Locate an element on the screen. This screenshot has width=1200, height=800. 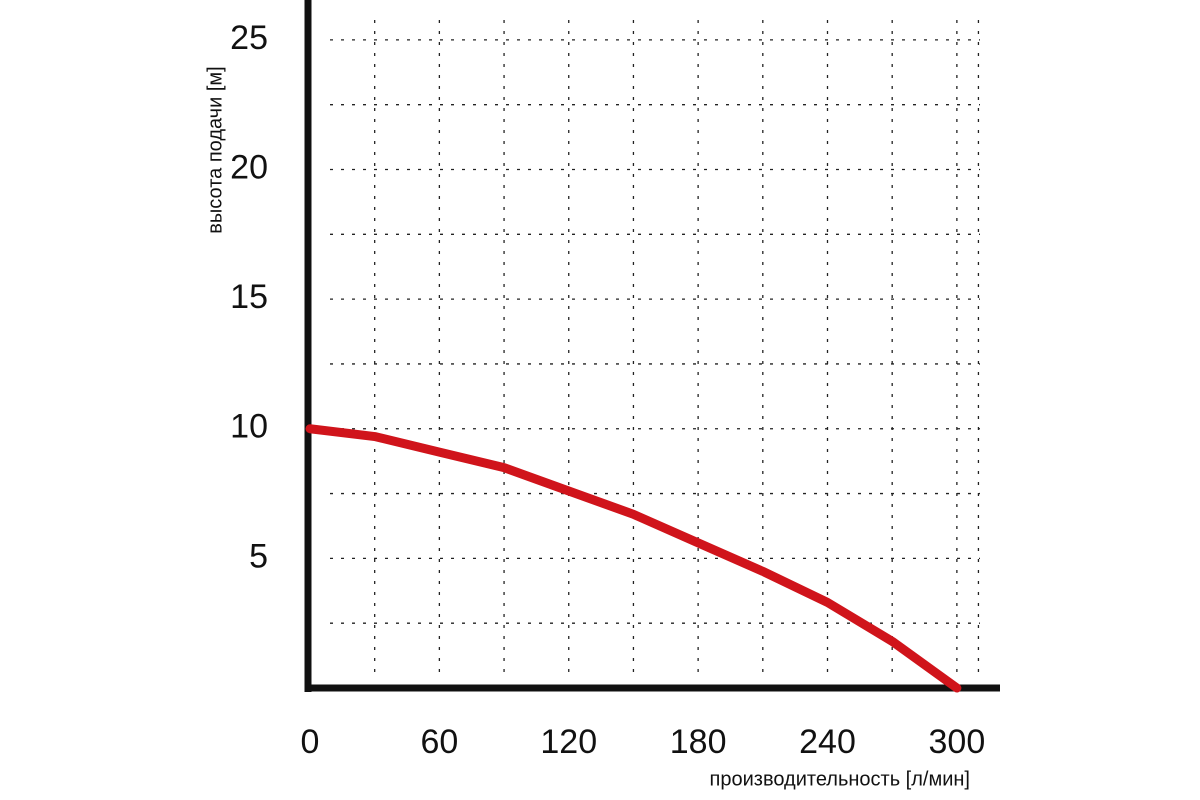
x-tick-label: 300 is located at coordinates (957, 742).